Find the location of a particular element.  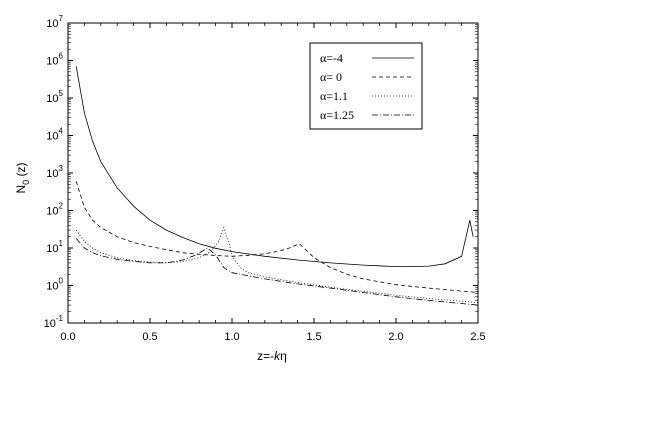

x-tick-label: 0.0 is located at coordinates (67, 337).